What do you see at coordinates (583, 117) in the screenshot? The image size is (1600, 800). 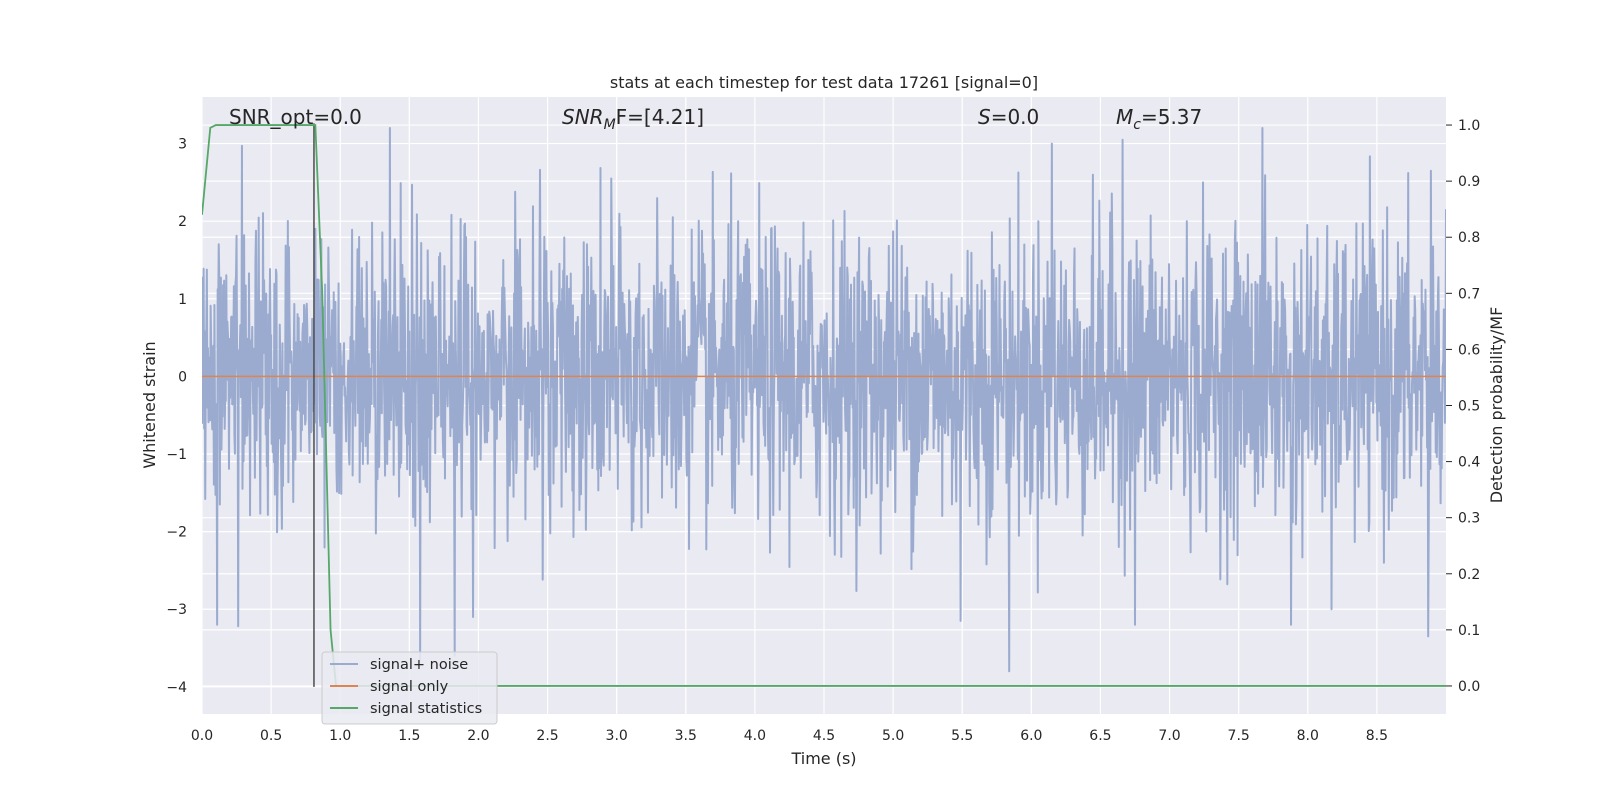 I see `annotation-snr-mf-symbol: SNR` at bounding box center [583, 117].